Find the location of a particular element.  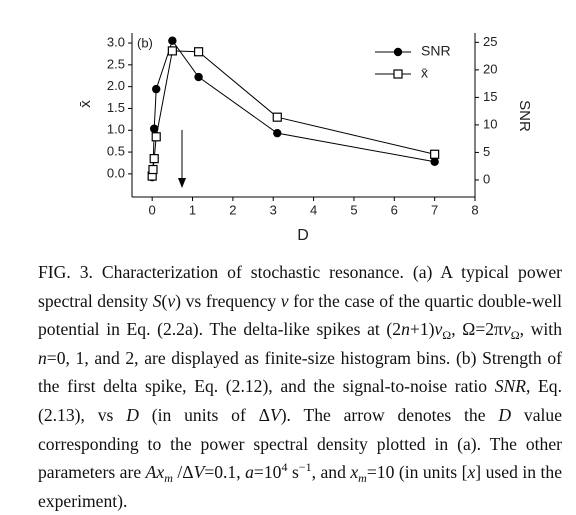

caption-text: ) vs frequency is located at coordinates (228, 300).